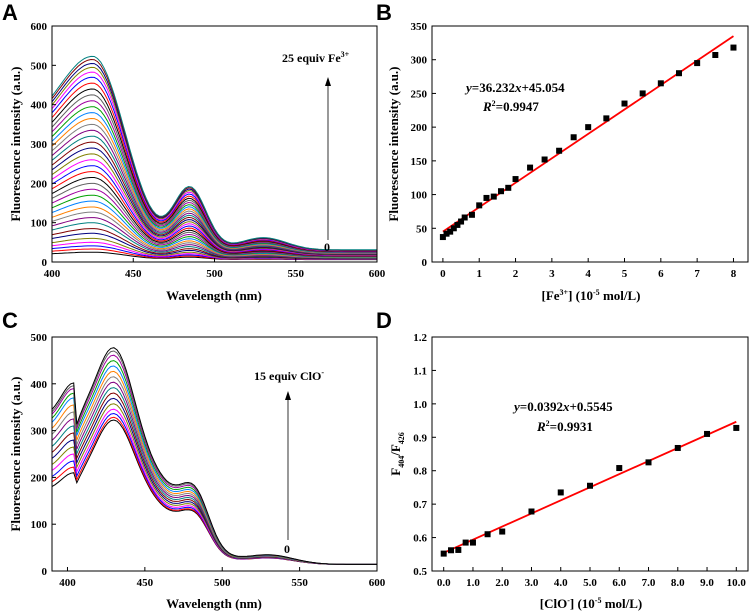 The image size is (754, 613). I want to click on x-tick-label: 9.0, so click(707, 583).